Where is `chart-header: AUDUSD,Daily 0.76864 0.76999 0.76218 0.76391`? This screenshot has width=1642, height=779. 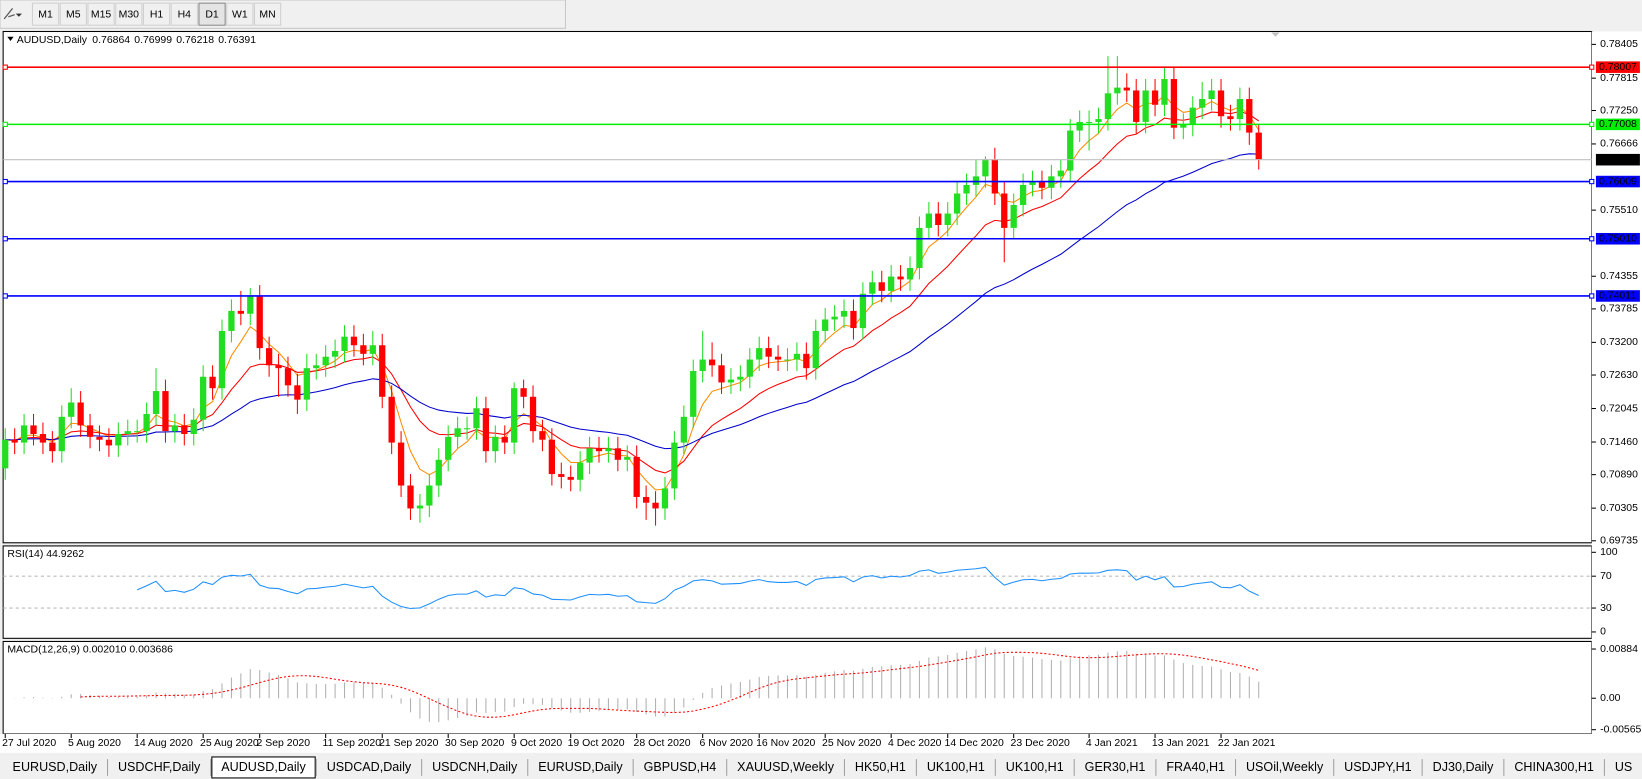 chart-header: AUDUSD,Daily 0.76864 0.76999 0.76218 0.76391 is located at coordinates (136, 40).